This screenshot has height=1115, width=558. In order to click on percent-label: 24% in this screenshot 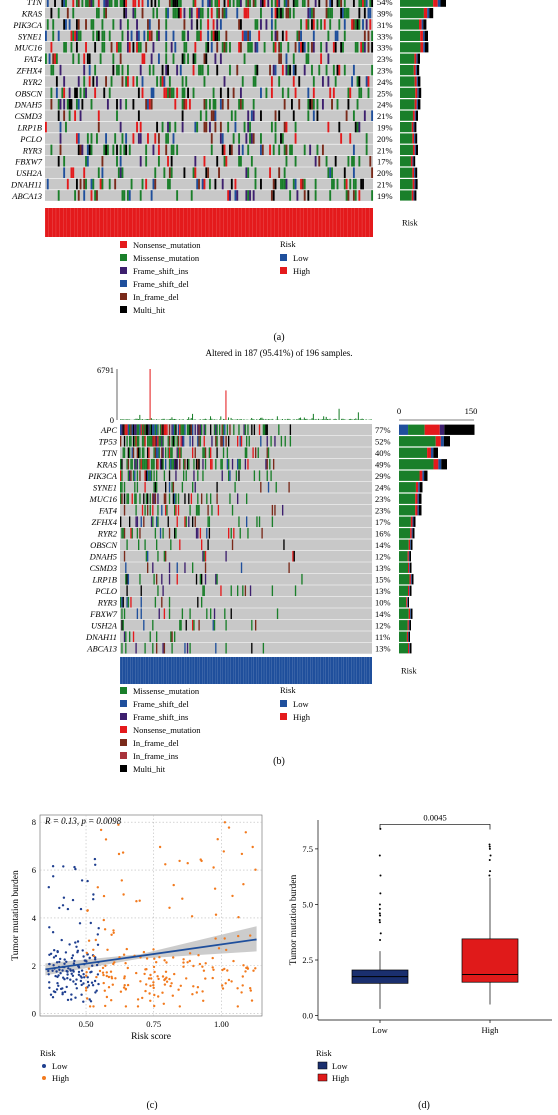, I will do `click(385, 105)`.